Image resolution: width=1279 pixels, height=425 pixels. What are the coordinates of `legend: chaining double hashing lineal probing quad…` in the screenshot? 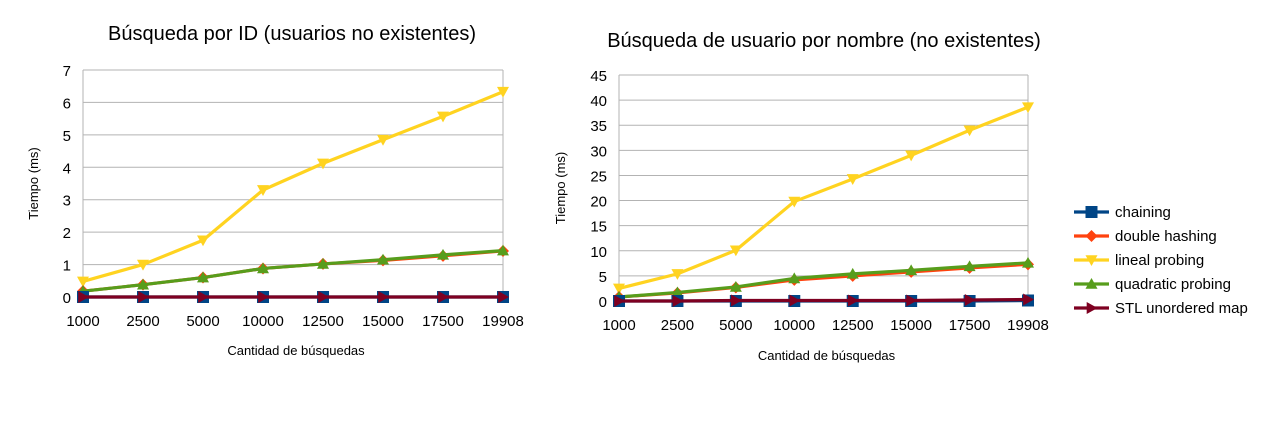 It's located at (1161, 260).